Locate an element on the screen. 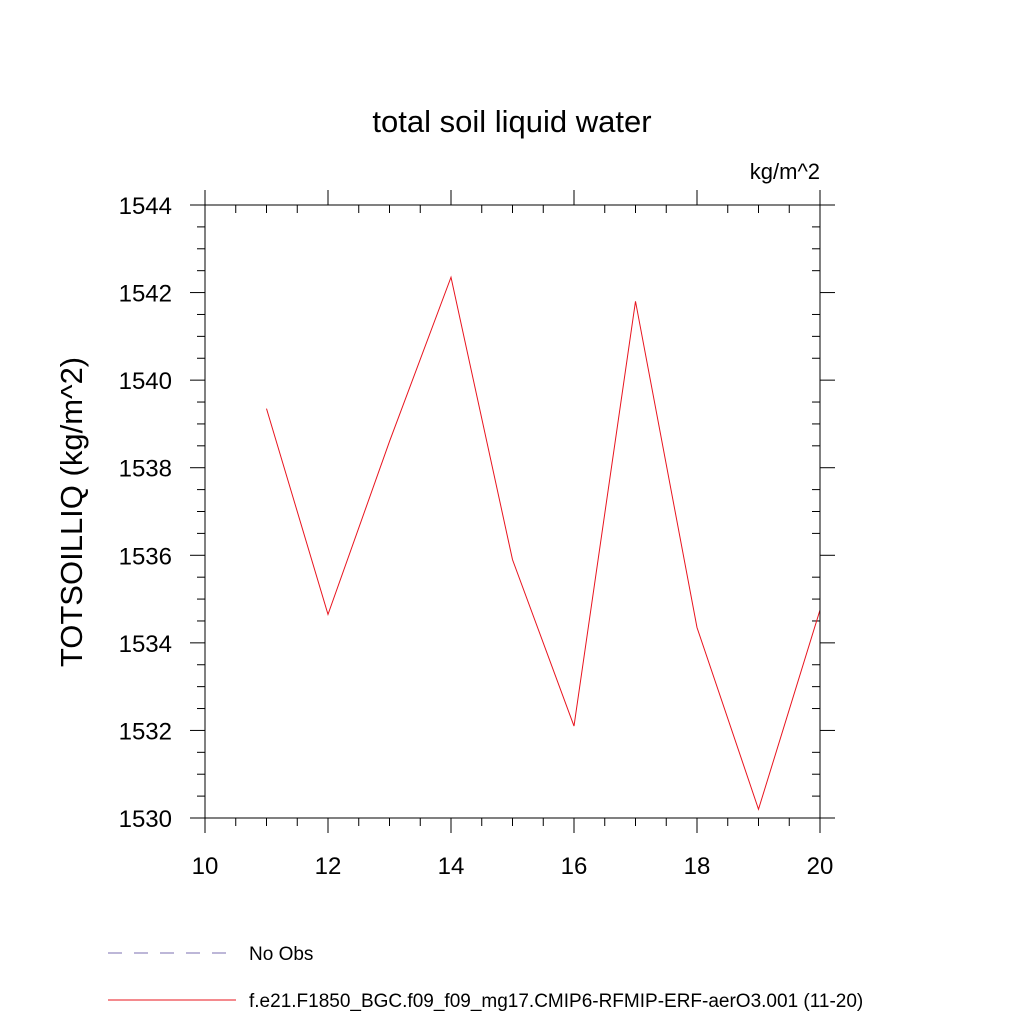 The height and width of the screenshot is (1024, 1024). x-tick-label: 10 is located at coordinates (205, 866).